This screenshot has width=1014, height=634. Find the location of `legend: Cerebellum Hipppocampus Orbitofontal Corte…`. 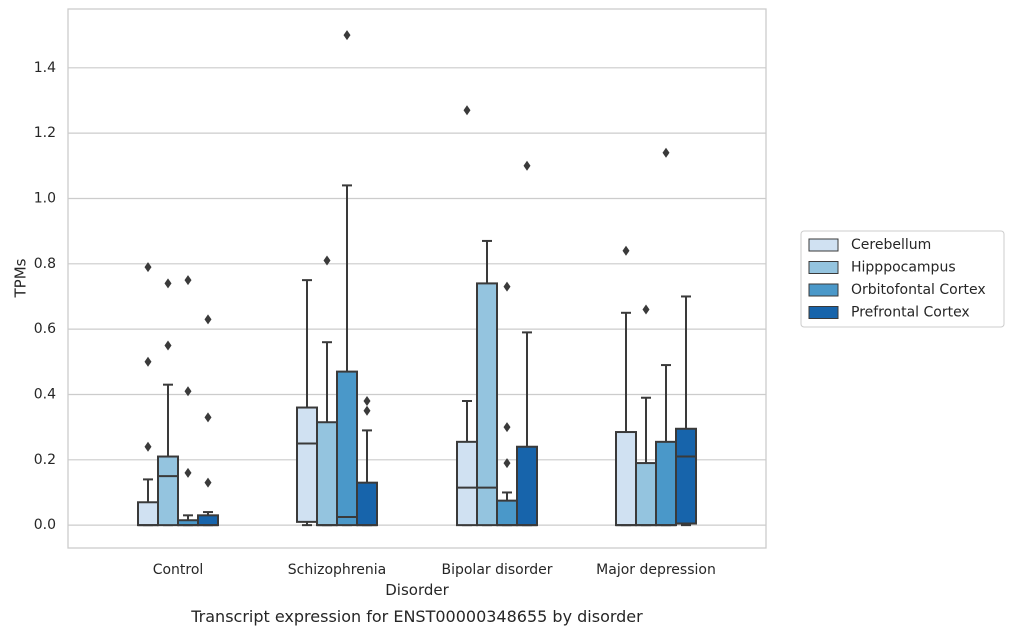

legend: Cerebellum Hipppocampus Orbitofontal Corte… is located at coordinates (902, 279).